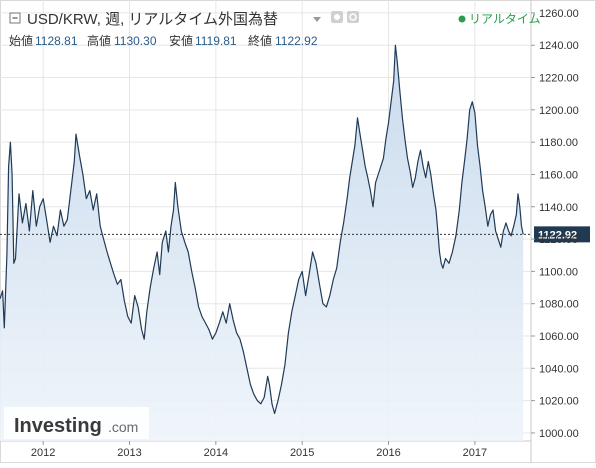  Describe the element at coordinates (559, 14) in the screenshot. I see `y-tick-label: 1260.00` at that location.